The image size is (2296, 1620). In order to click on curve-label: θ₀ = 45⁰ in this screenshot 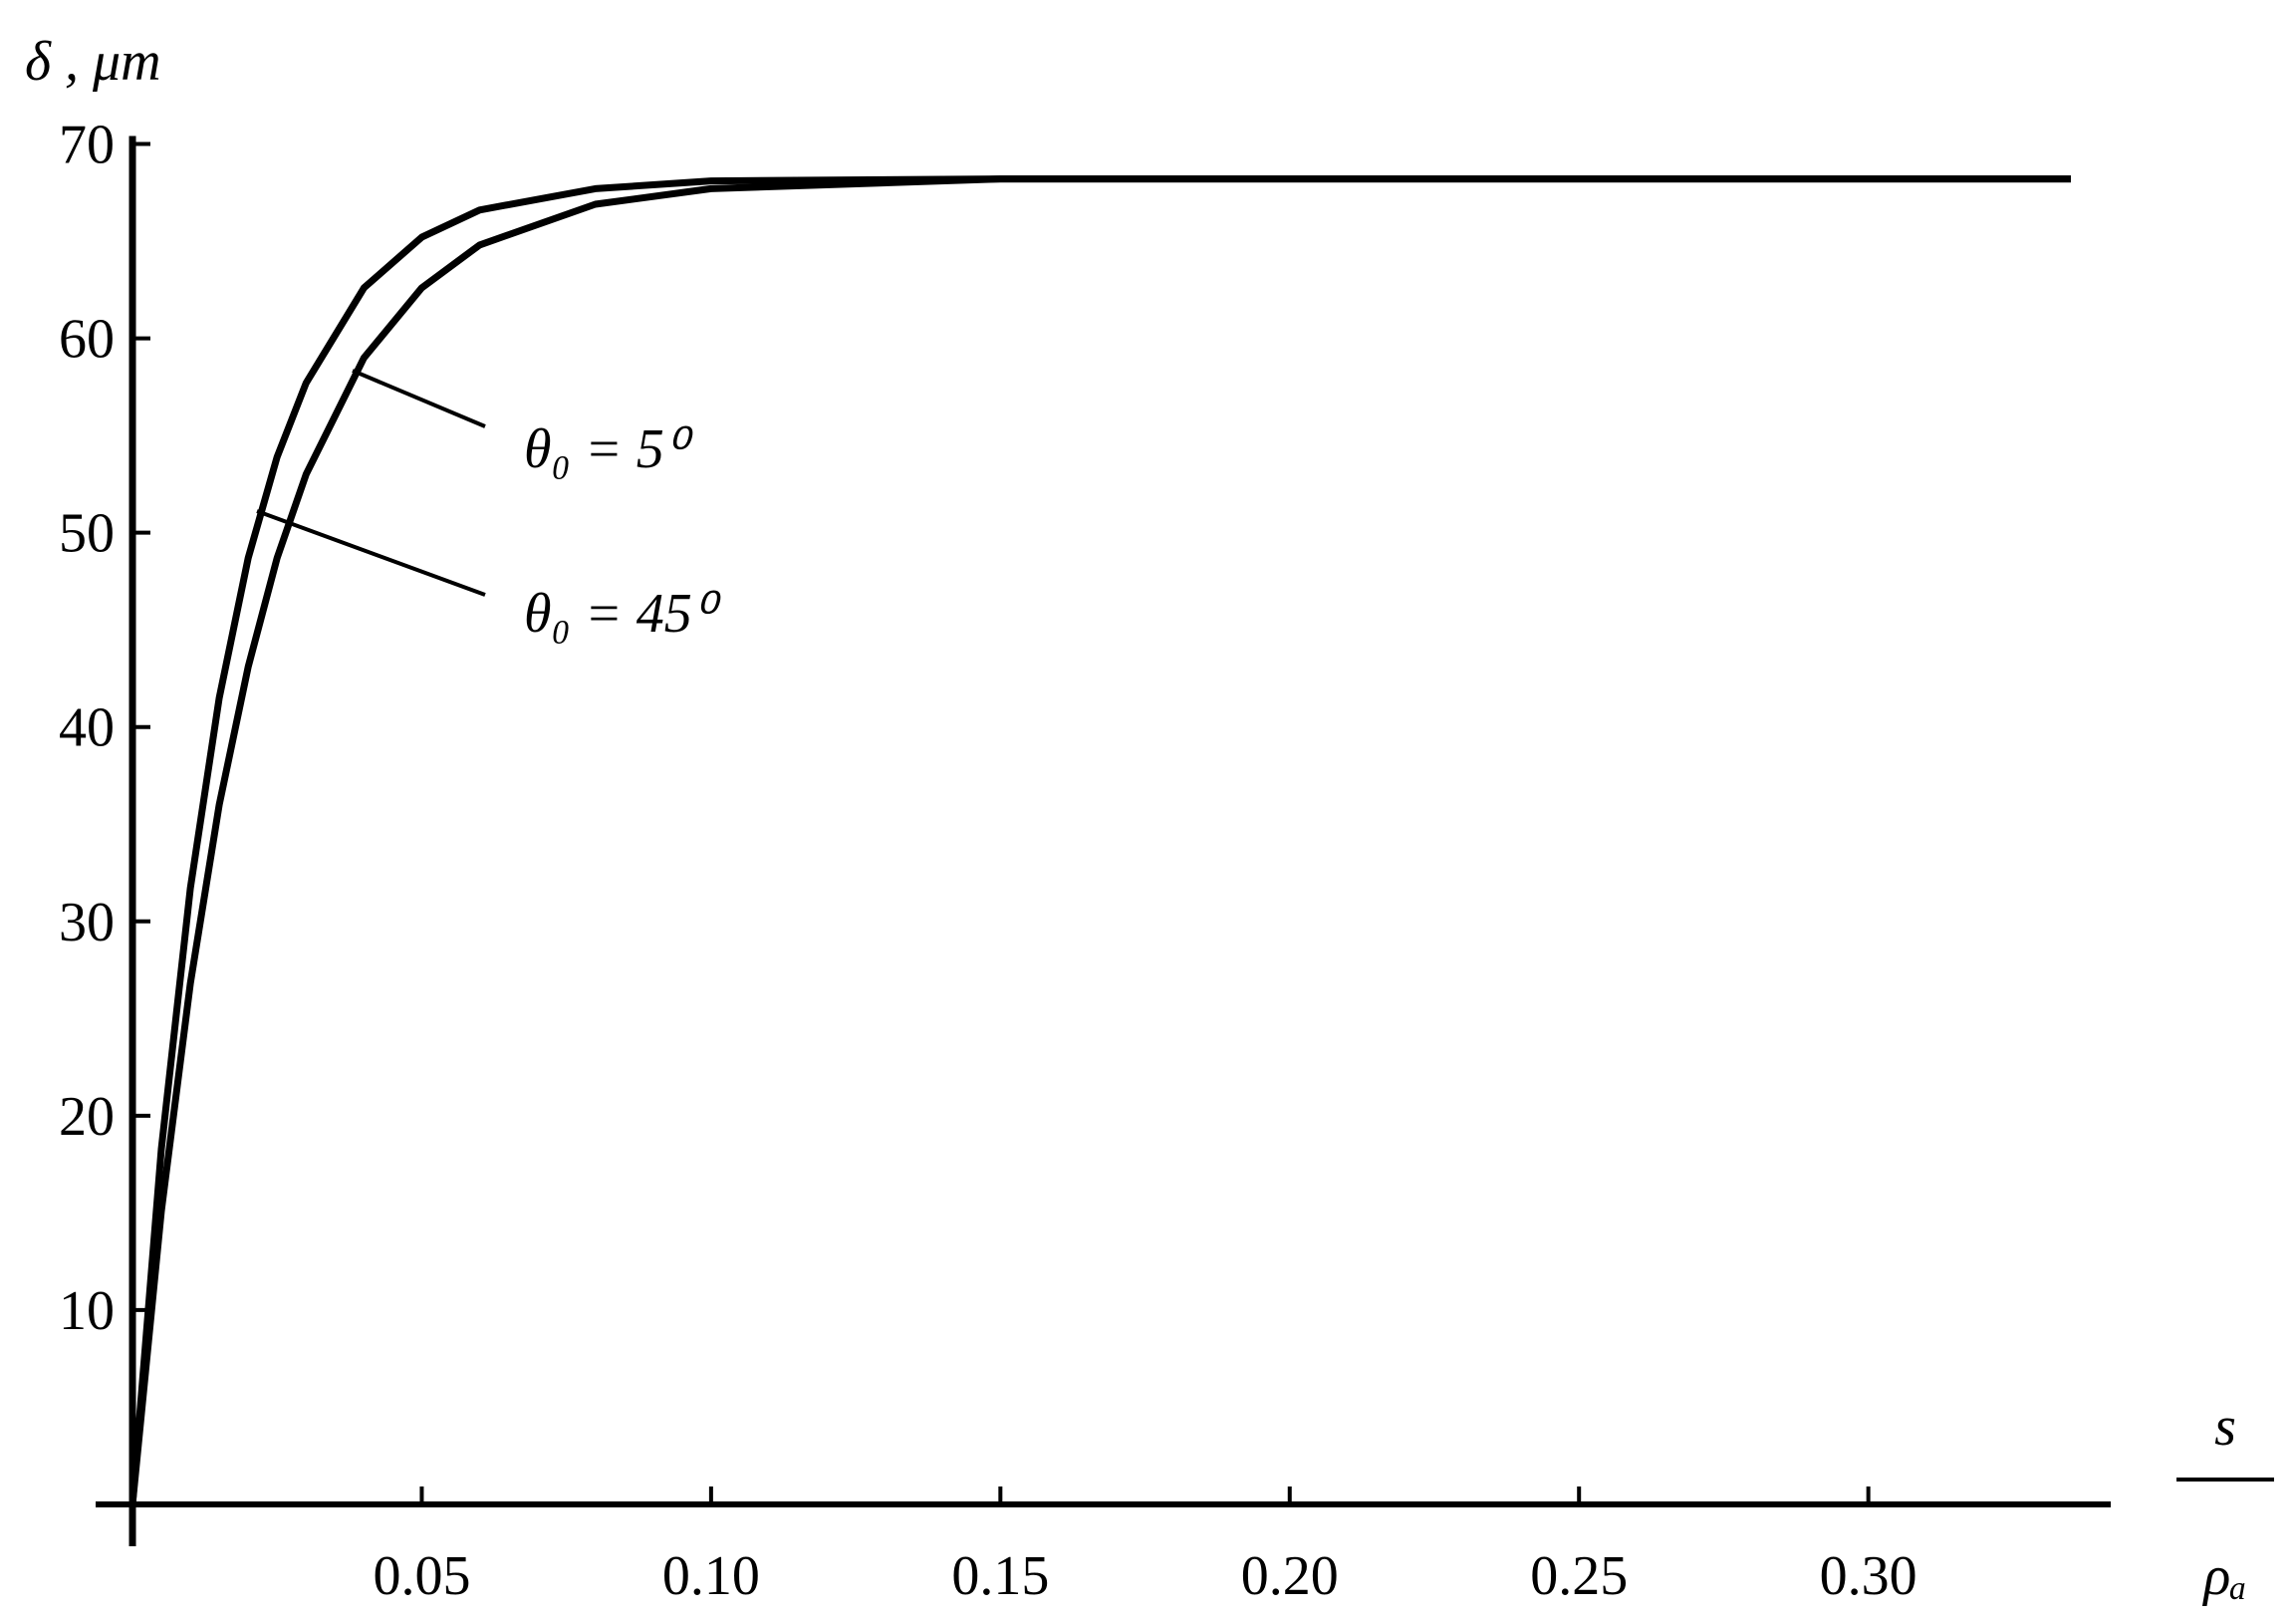, I will do `click(623, 614)`.